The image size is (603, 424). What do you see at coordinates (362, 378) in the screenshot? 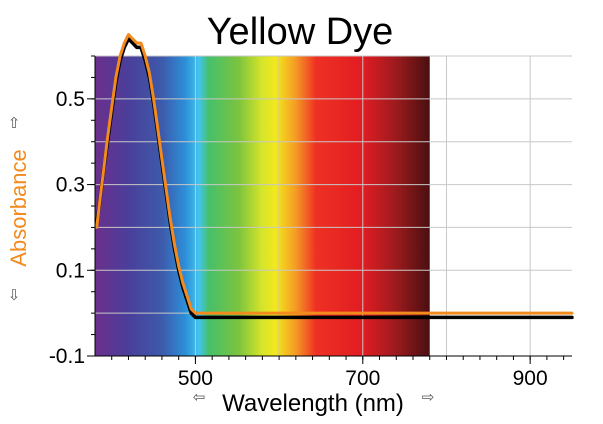
I see `x-tick-label: 700` at bounding box center [362, 378].